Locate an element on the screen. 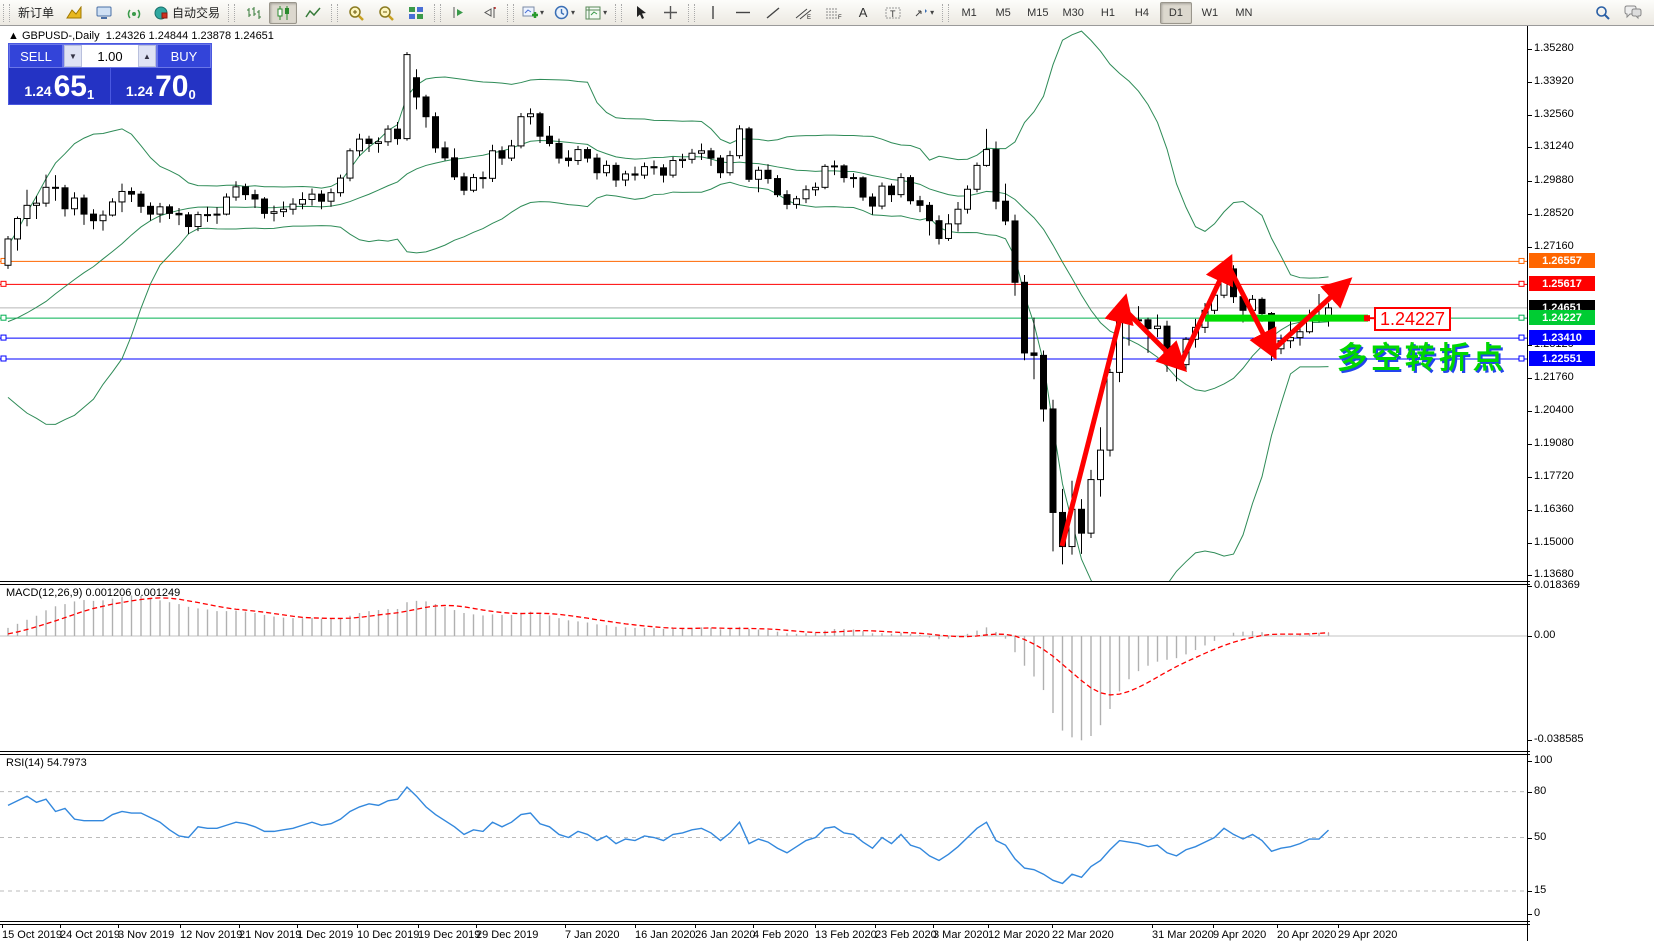 The height and width of the screenshot is (943, 1654). text-icon: A is located at coordinates (863, 12).